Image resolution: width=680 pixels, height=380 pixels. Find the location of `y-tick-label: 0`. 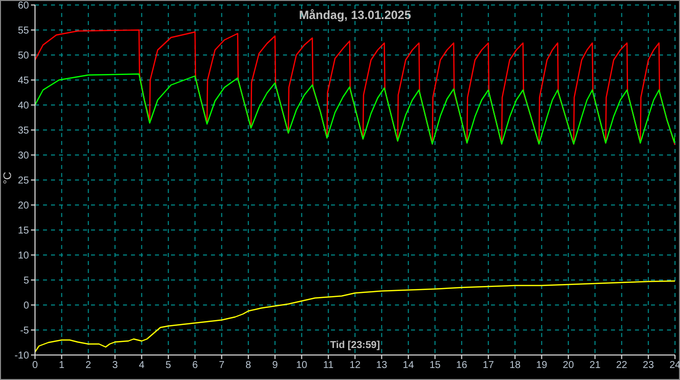

y-tick-label: 0 is located at coordinates (26, 306).